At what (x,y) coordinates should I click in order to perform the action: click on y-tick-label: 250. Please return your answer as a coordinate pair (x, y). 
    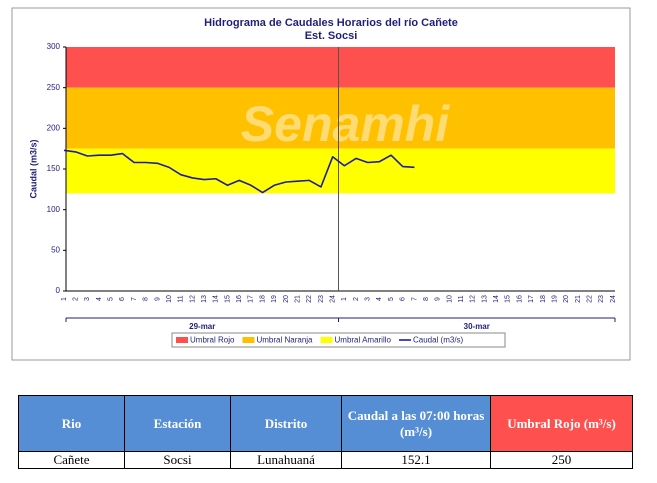
    Looking at the image, I should click on (54, 87).